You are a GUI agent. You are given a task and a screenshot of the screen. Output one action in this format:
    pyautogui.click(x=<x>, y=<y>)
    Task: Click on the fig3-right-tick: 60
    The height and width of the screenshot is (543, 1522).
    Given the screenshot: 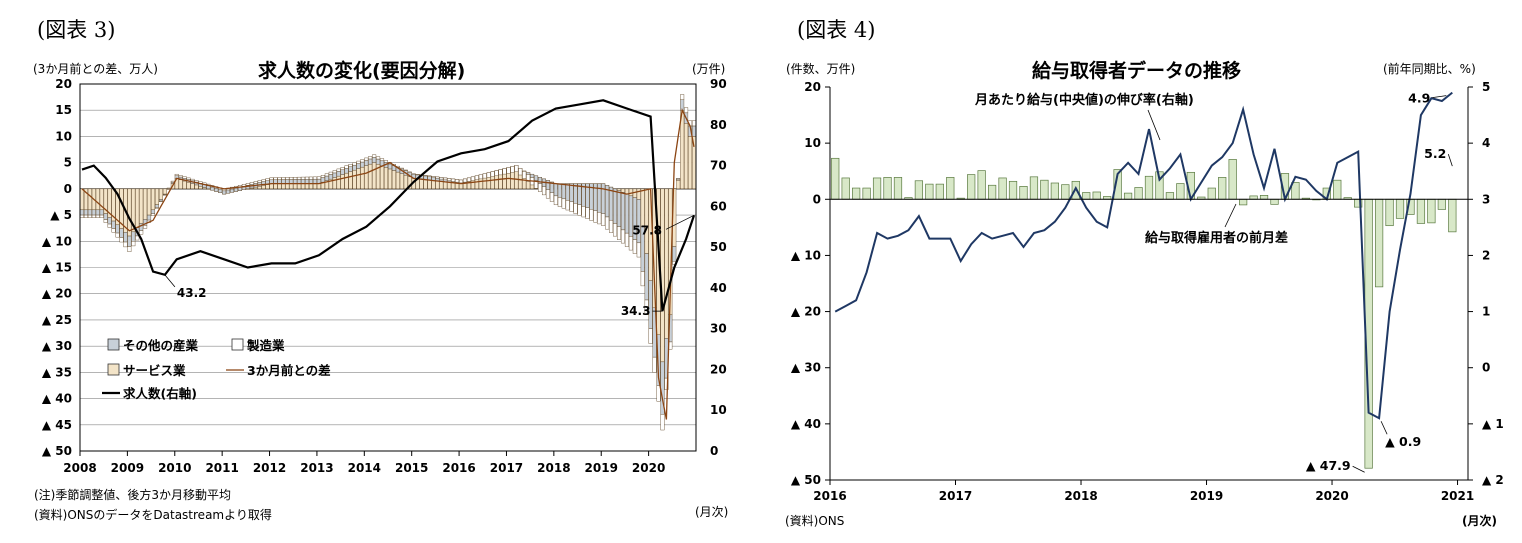 What is the action you would take?
    pyautogui.click(x=718, y=206)
    